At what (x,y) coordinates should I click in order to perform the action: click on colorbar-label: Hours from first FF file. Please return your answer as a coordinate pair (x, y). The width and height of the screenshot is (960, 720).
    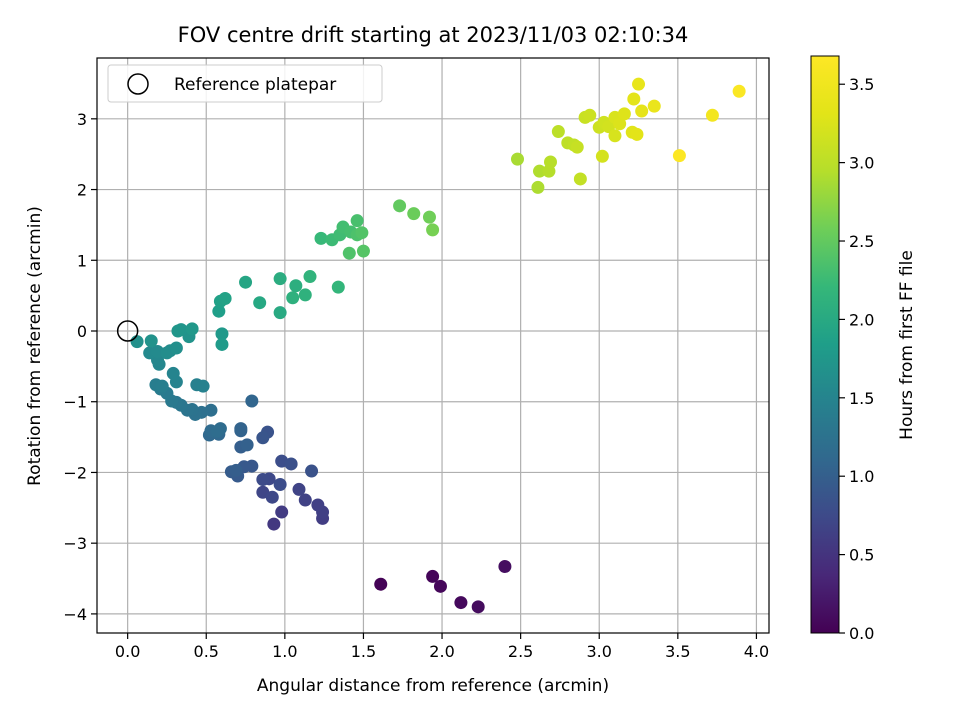
    Looking at the image, I should click on (907, 345).